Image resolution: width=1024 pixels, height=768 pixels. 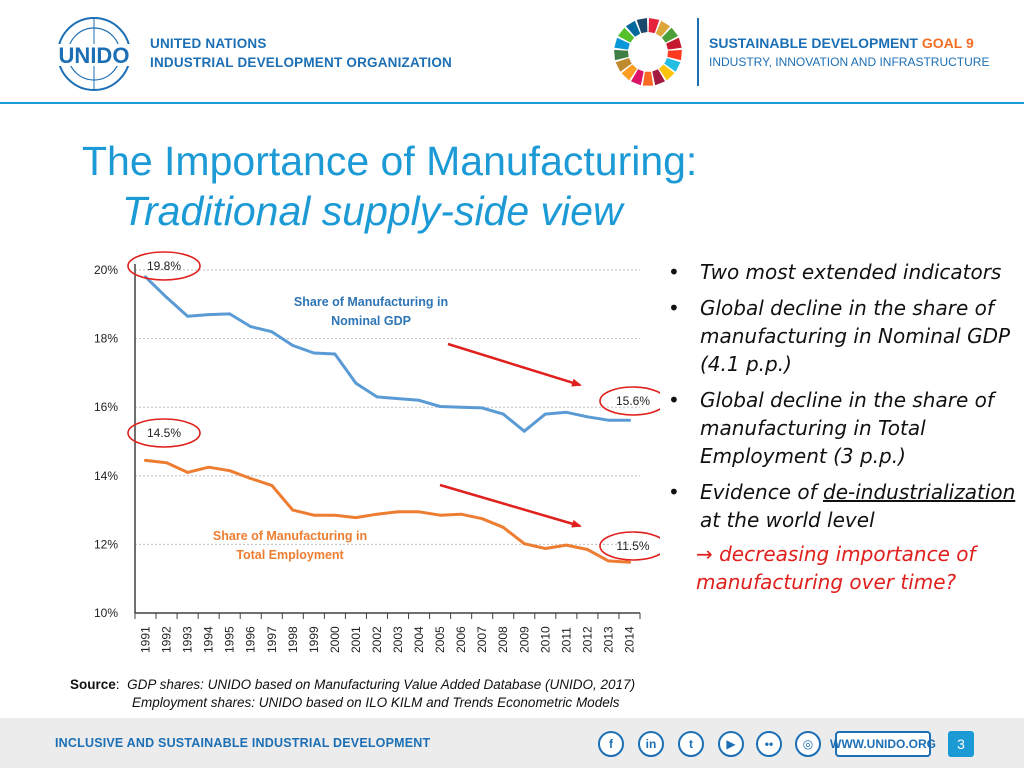 What do you see at coordinates (106, 407) in the screenshot?
I see `y-tick-label: 16%` at bounding box center [106, 407].